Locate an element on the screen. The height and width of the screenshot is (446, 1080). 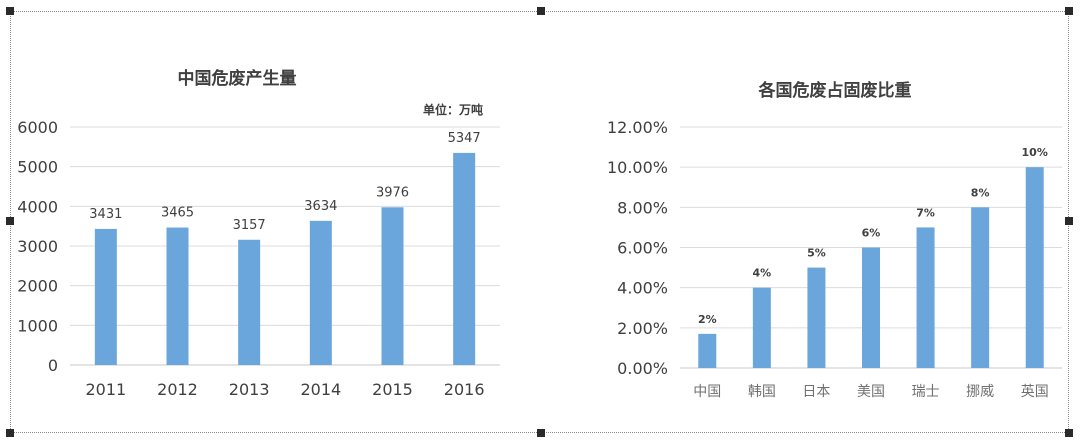
y-tick-label: 12.00% is located at coordinates (637, 127).